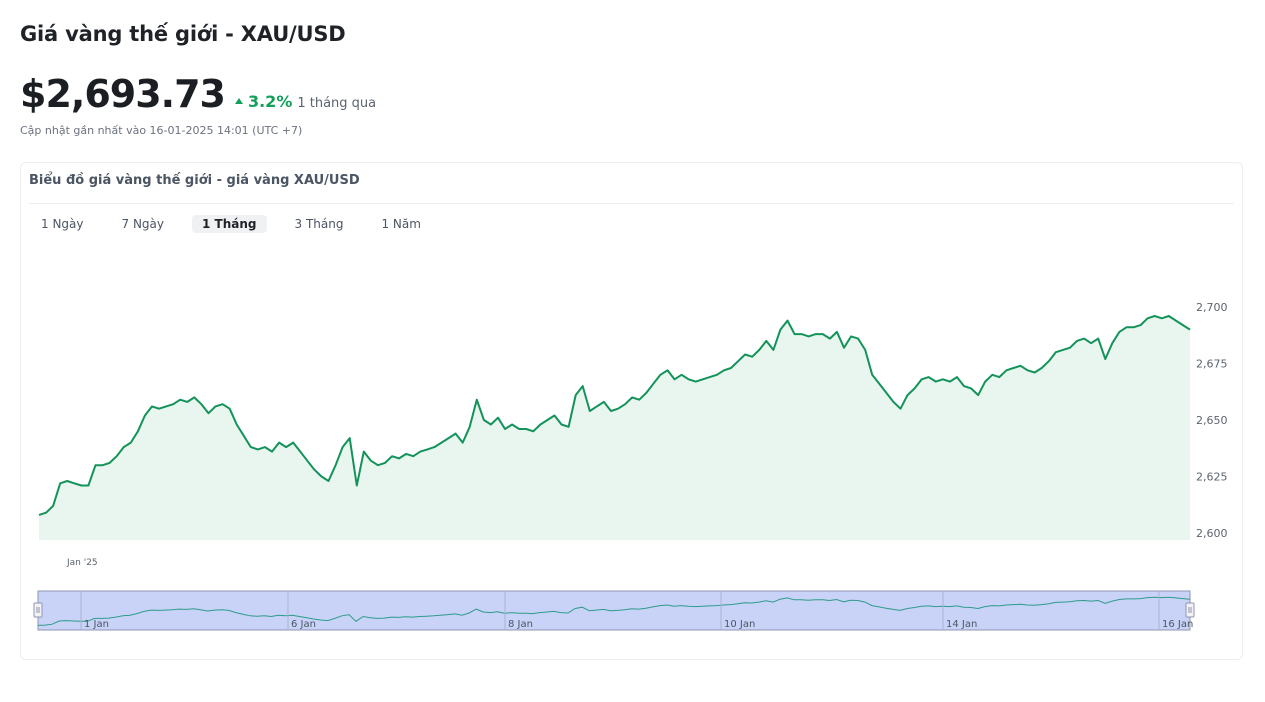  Describe the element at coordinates (82, 563) in the screenshot. I see `x-tick-label: Jan '25` at that location.